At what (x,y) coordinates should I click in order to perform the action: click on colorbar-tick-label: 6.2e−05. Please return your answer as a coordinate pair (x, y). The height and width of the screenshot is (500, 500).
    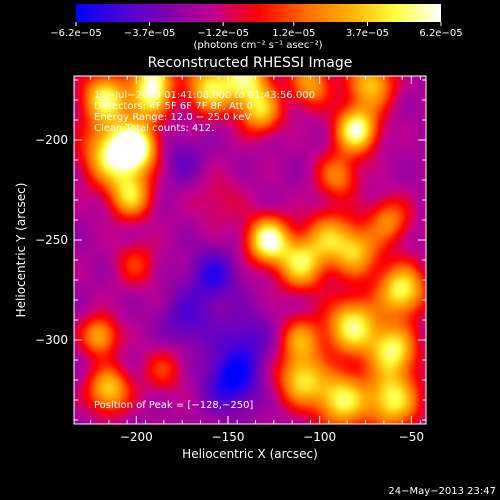
    Looking at the image, I should click on (440, 33).